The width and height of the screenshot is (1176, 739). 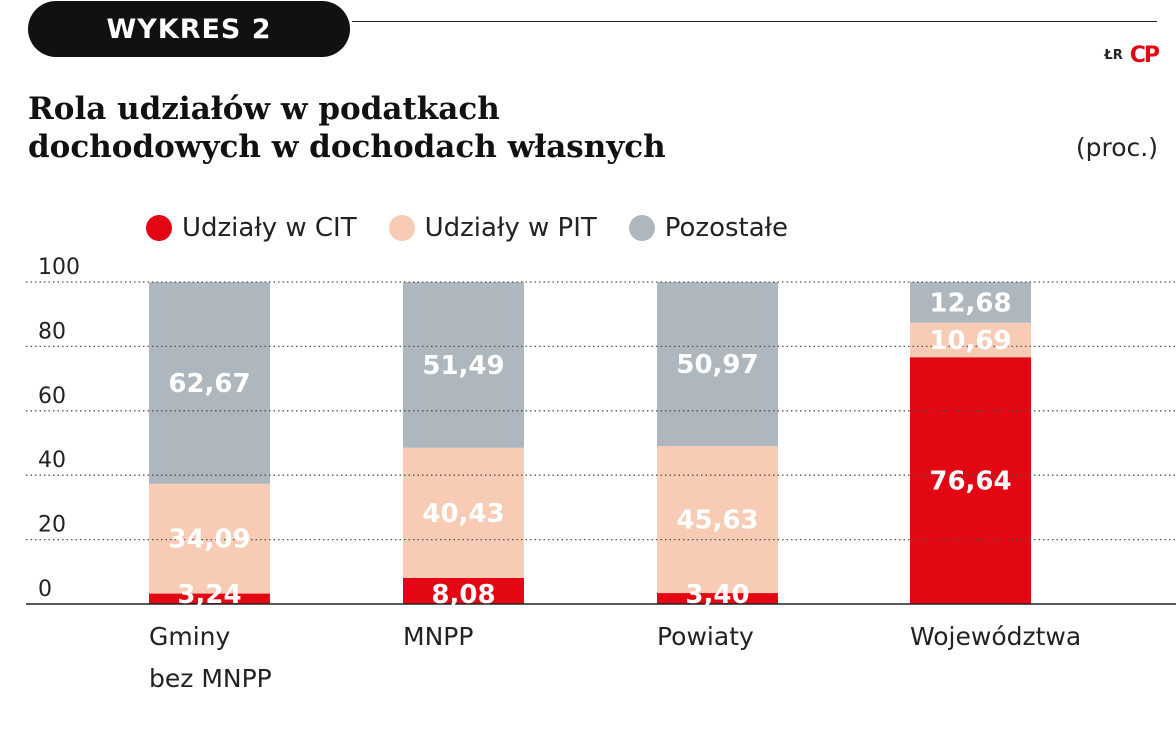 I want to click on legend-label-cit: Udziały w CIT, so click(x=269, y=228).